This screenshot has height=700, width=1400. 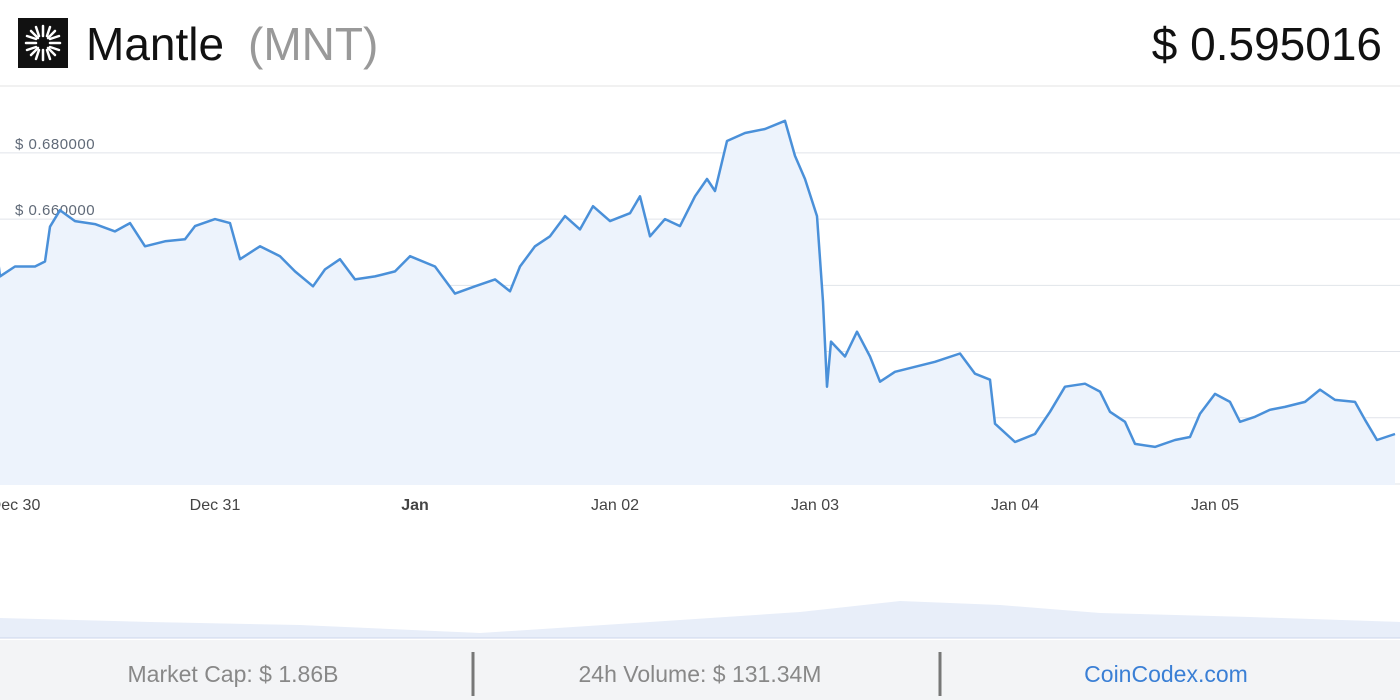 I want to click on coin-symbol: (MNT), so click(x=313, y=44).